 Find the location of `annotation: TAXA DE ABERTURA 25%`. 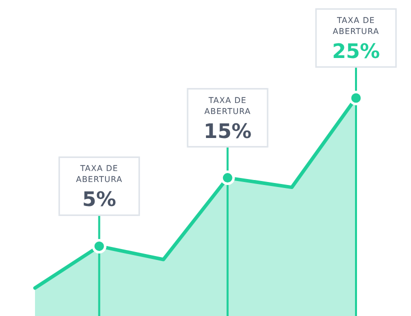

annotation: TAXA DE ABERTURA 25% is located at coordinates (356, 39).